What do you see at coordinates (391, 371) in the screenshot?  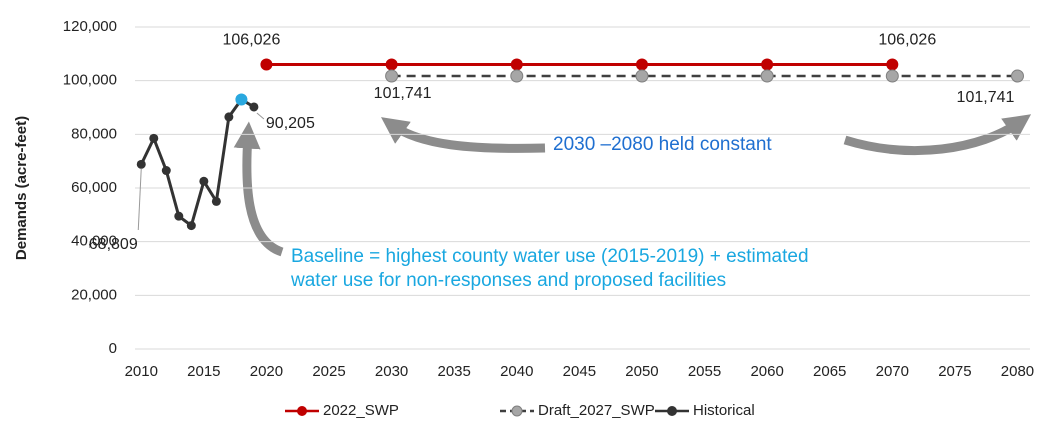 I see `x-tick-label: 2030` at bounding box center [391, 371].